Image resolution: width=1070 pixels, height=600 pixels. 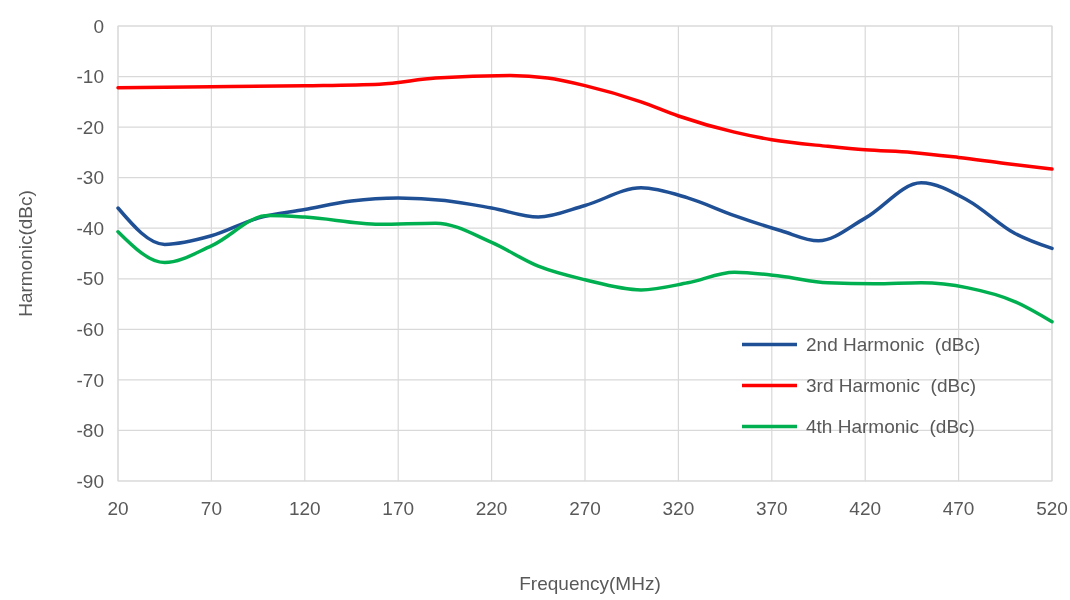 What do you see at coordinates (891, 386) in the screenshot?
I see `legend-label: 3rd Harmonic (dBc)` at bounding box center [891, 386].